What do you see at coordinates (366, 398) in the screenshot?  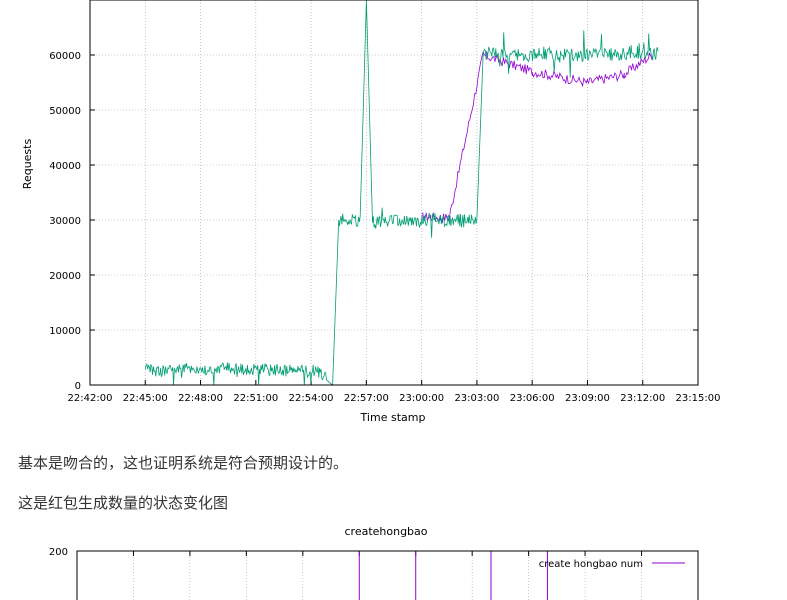 I see `x-tick-label: 22:57:00` at bounding box center [366, 398].